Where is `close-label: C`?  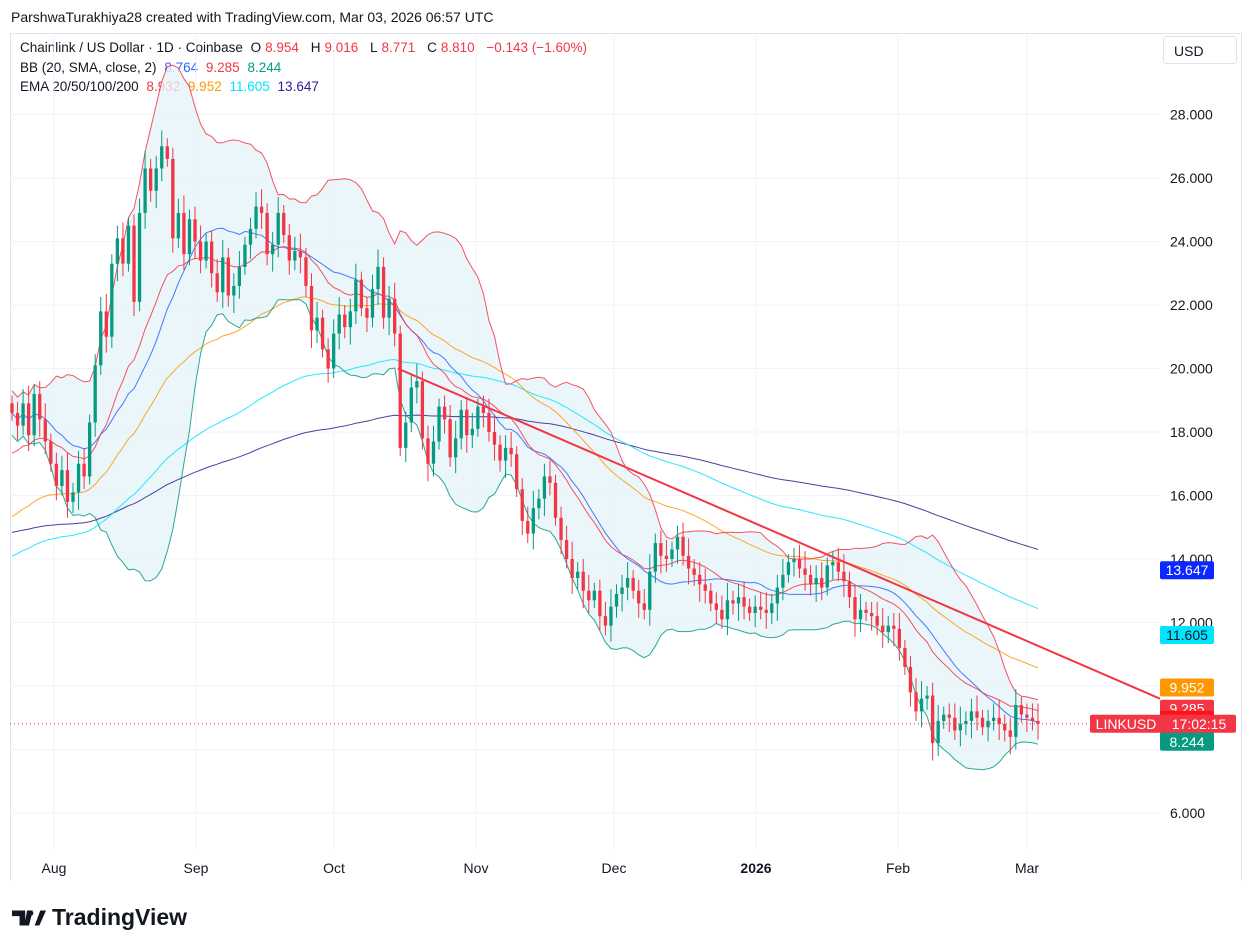
close-label: C is located at coordinates (432, 47).